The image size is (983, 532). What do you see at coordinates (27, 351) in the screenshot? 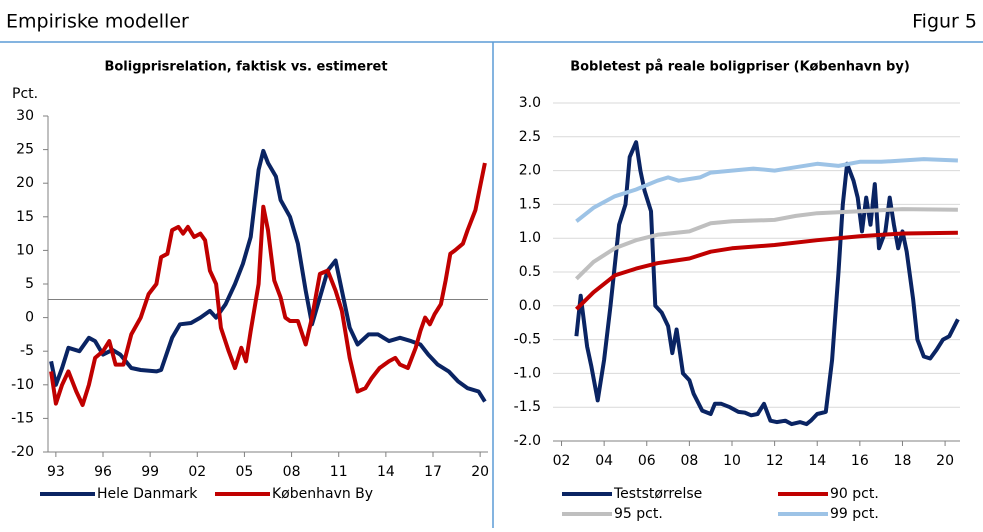
I see `y-tick-label: -5` at bounding box center [27, 351].